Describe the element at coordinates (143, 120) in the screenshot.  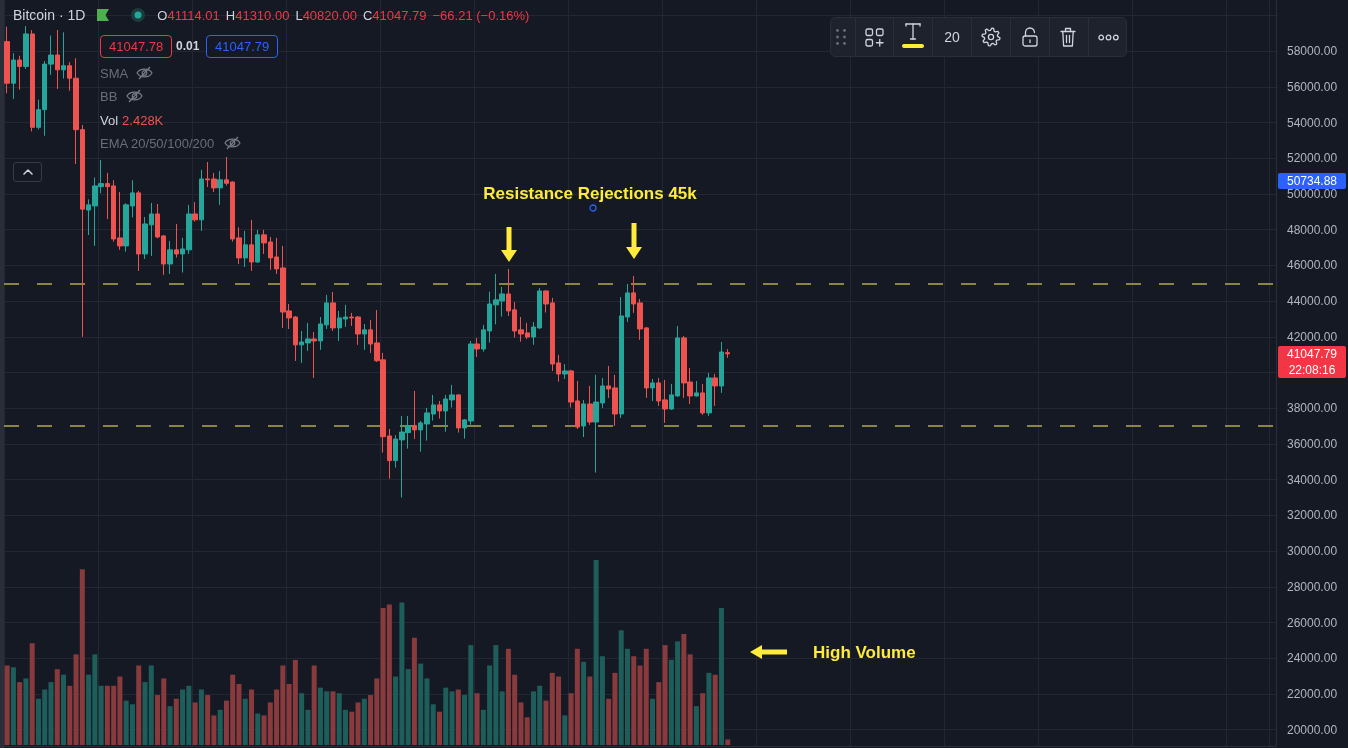
I see `annotation: 2.428K` at that location.